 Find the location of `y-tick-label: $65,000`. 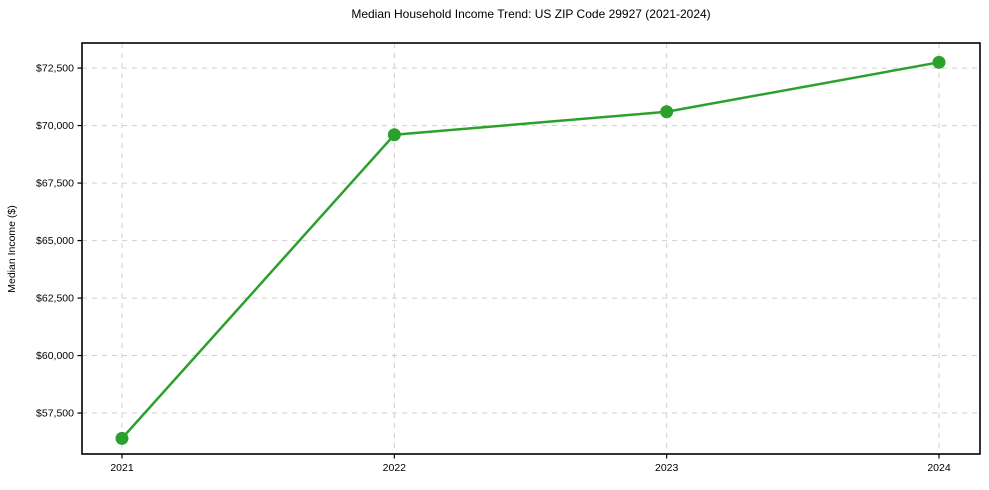

y-tick-label: $65,000 is located at coordinates (55, 241).